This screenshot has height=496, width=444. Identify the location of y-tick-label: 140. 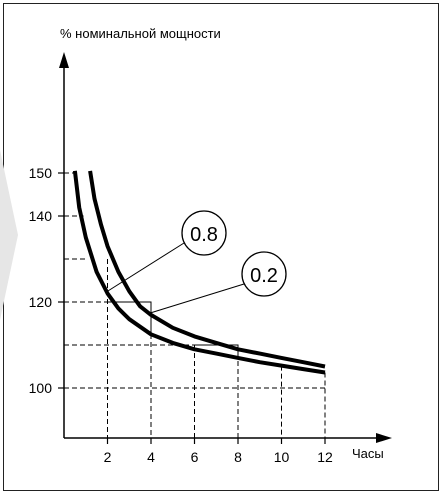
(41, 216).